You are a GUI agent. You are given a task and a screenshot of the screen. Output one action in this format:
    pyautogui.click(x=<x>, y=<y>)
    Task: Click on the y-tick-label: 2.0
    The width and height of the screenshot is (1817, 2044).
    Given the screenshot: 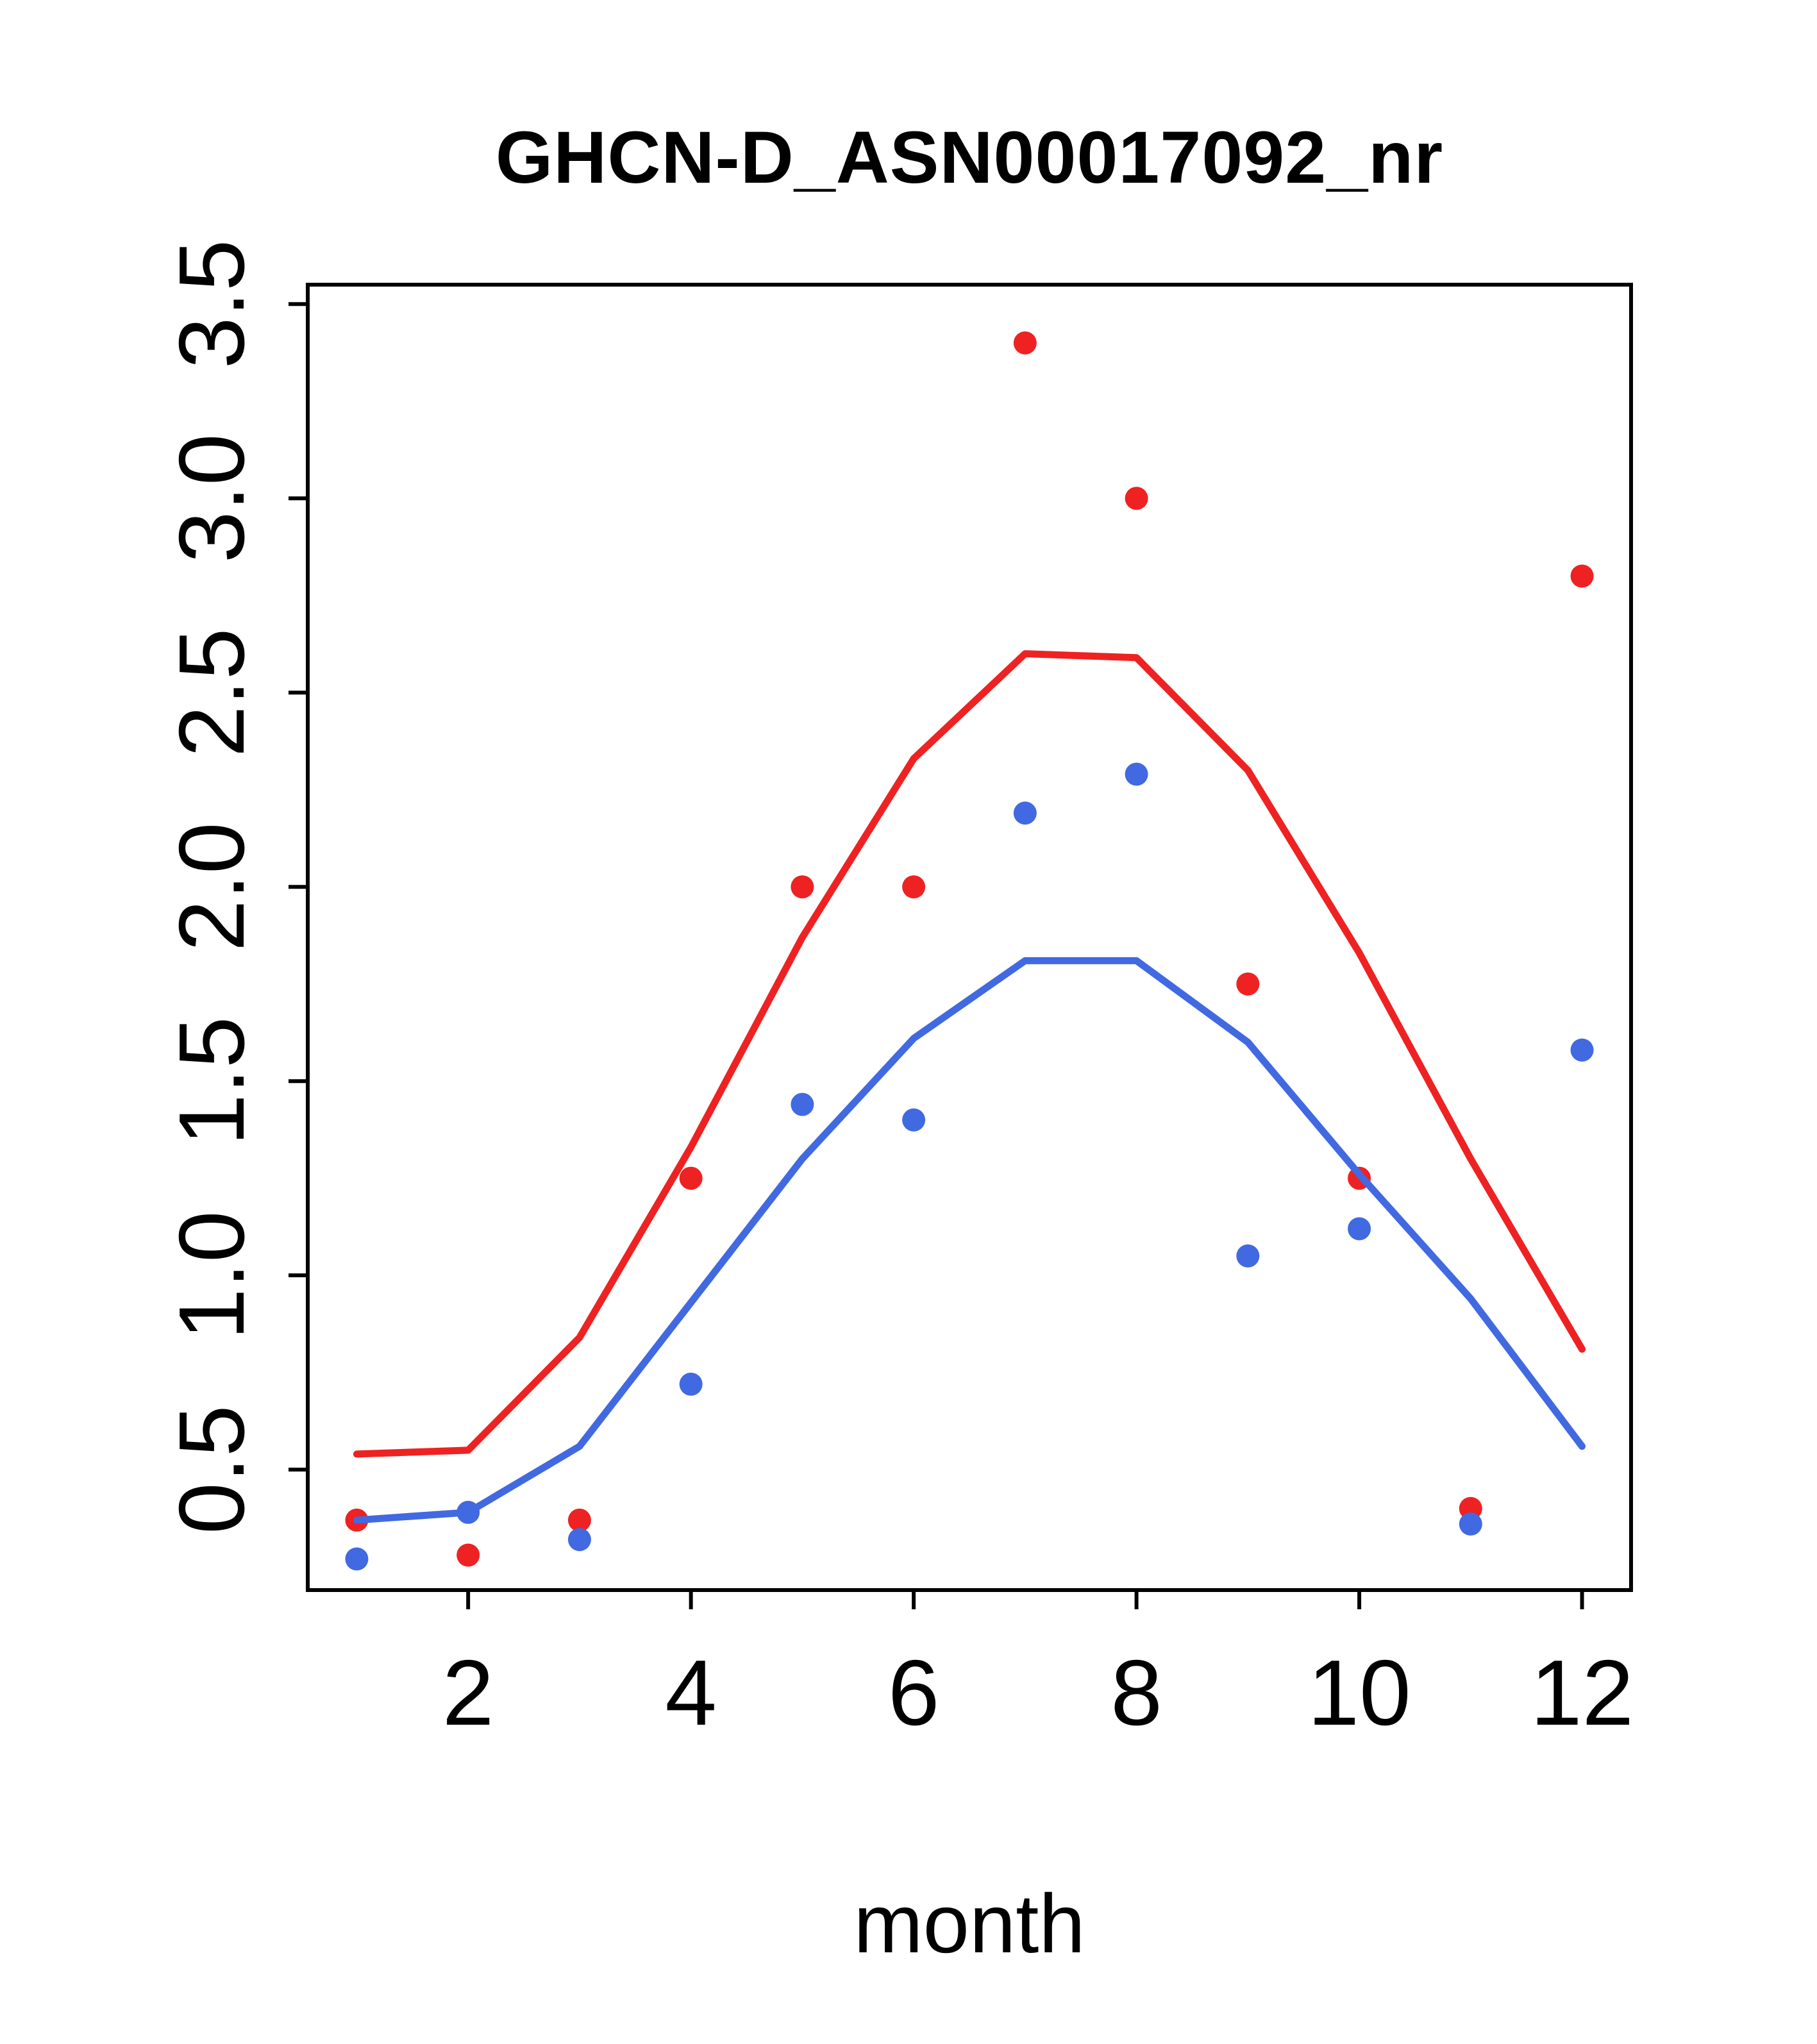 What is the action you would take?
    pyautogui.click(x=212, y=887)
    